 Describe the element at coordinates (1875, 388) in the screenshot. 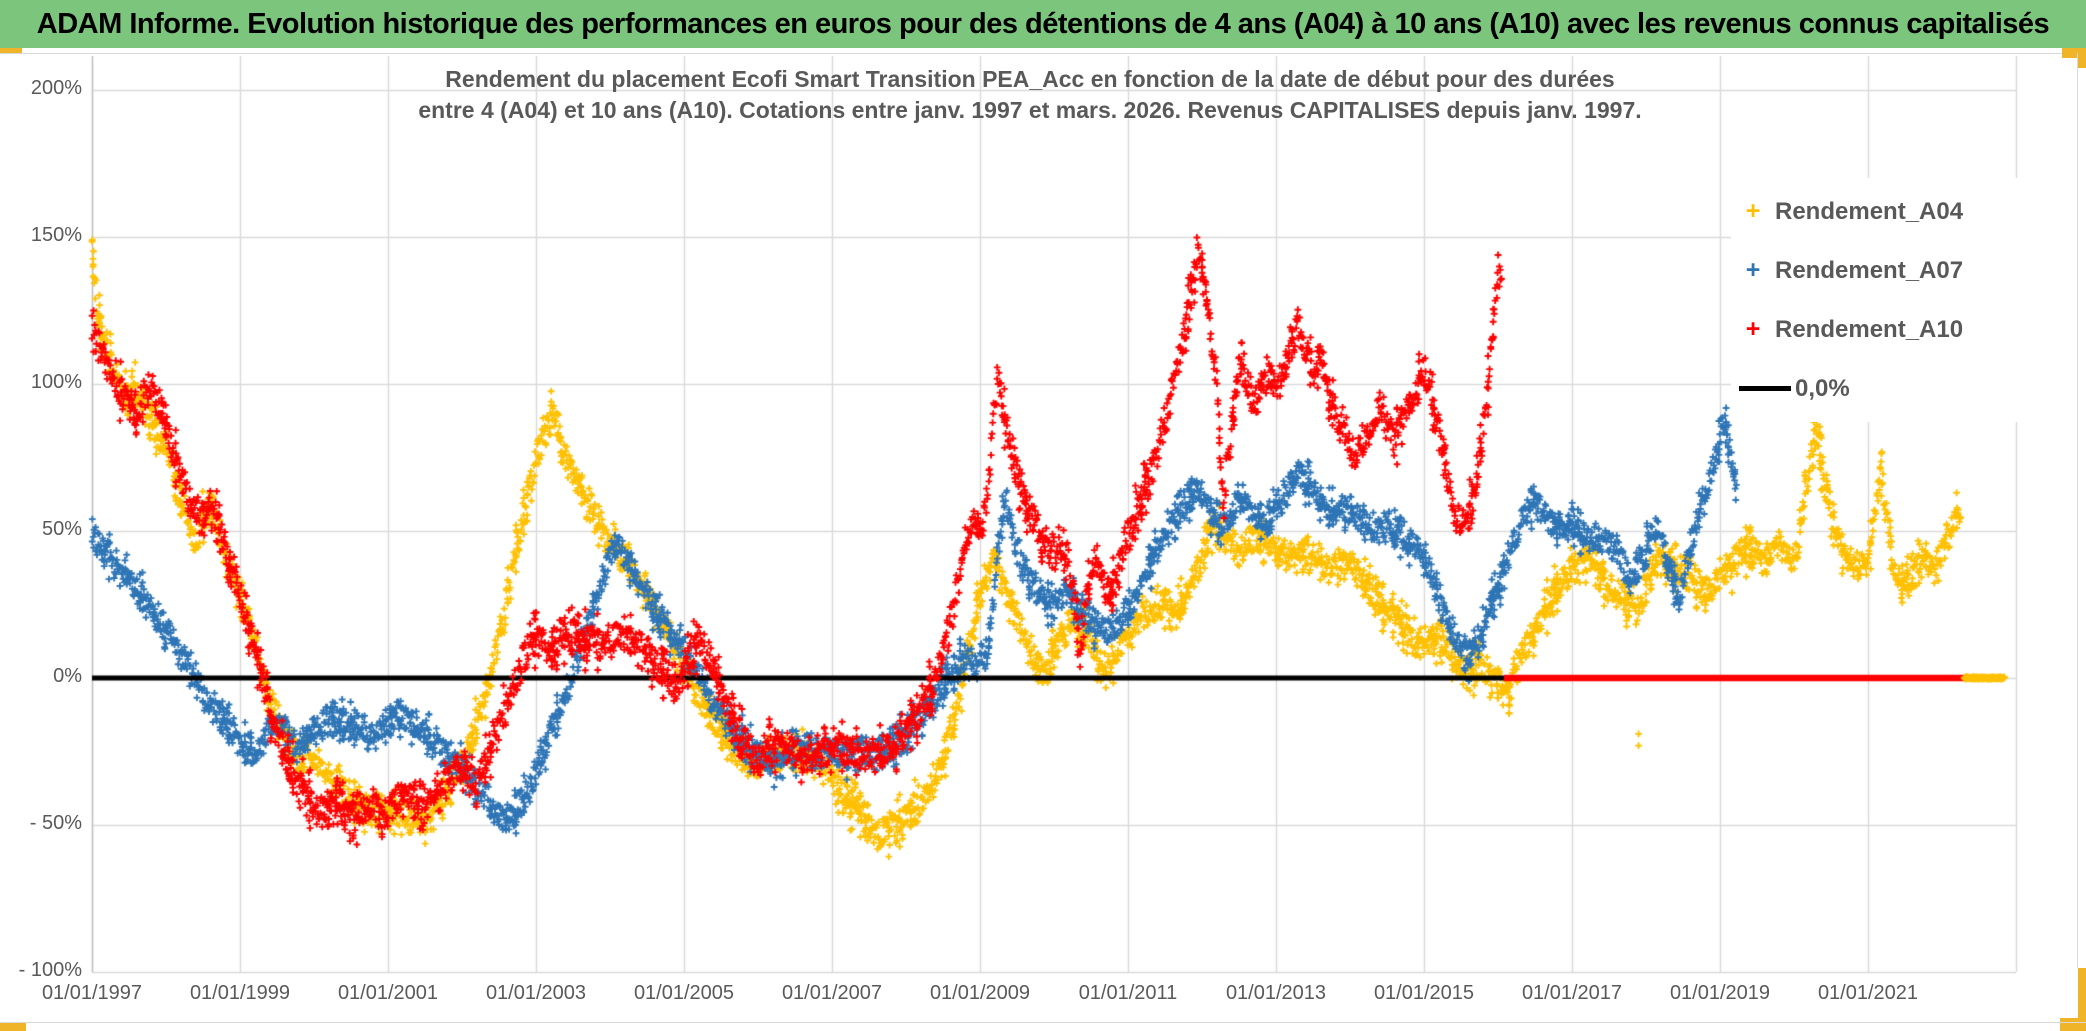

I see `legend-item-zero: 0,0%` at that location.